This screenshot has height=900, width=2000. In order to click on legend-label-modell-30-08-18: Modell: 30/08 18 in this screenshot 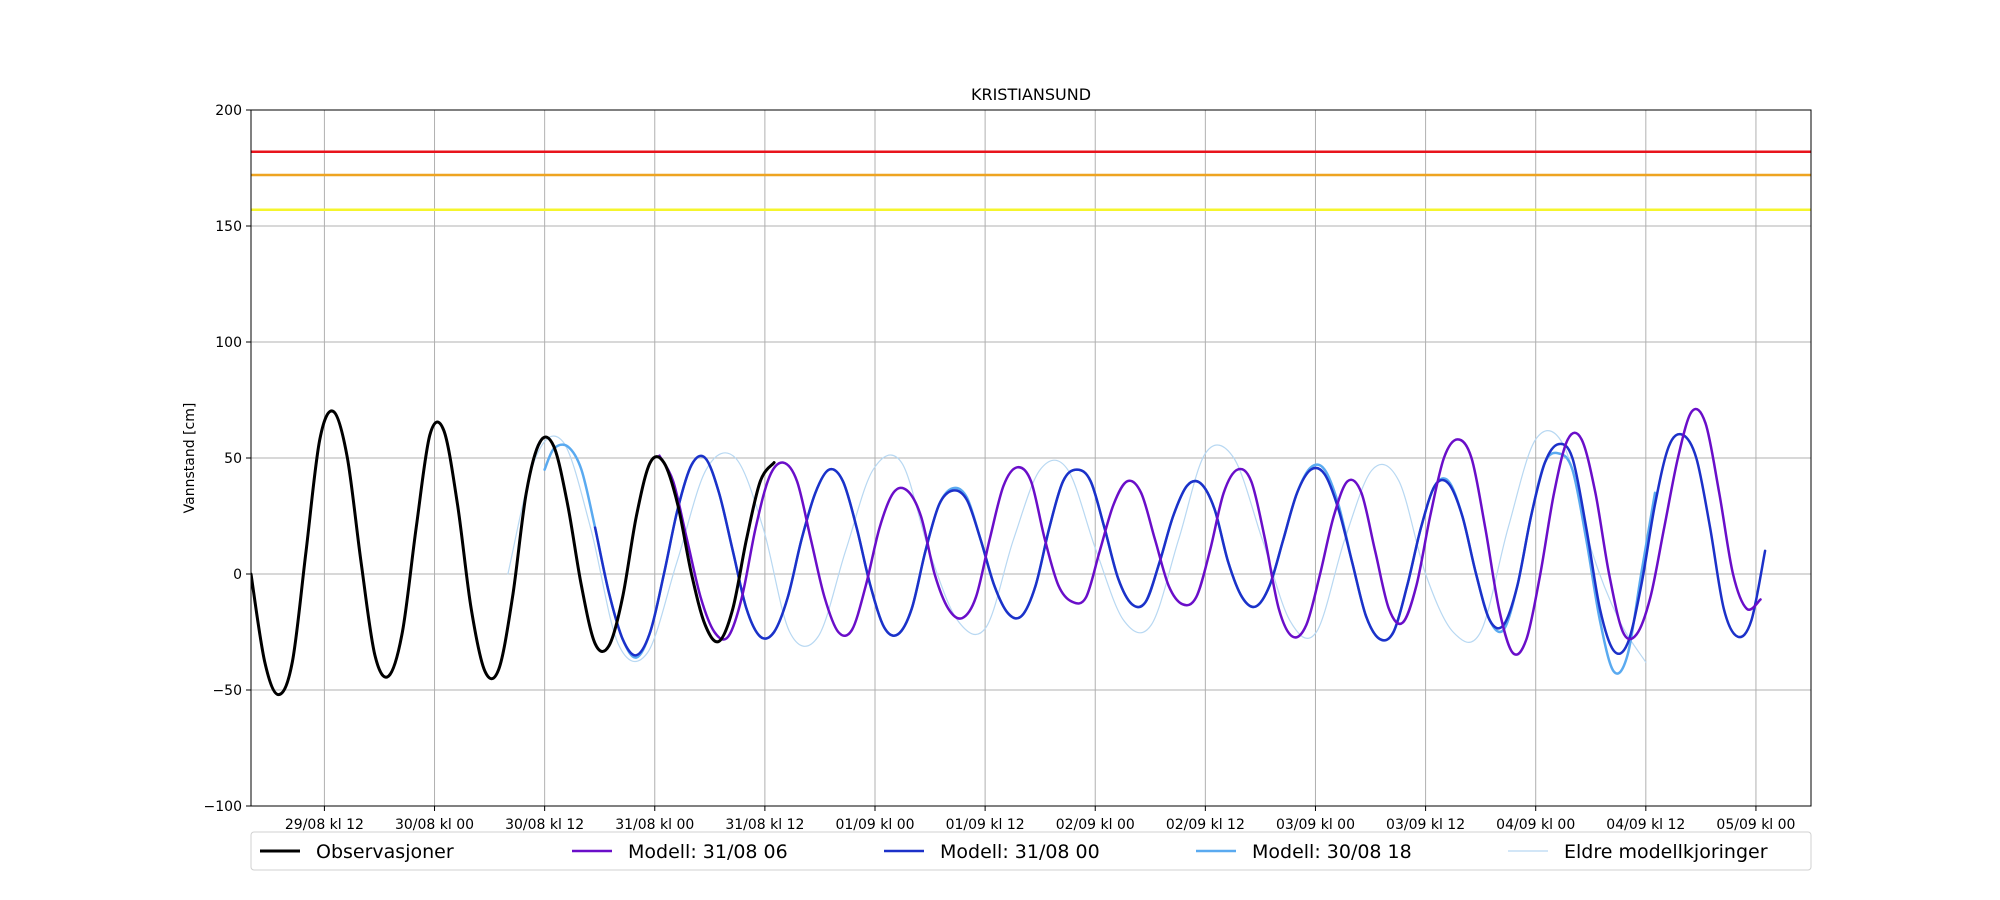, I will do `click(1332, 852)`.